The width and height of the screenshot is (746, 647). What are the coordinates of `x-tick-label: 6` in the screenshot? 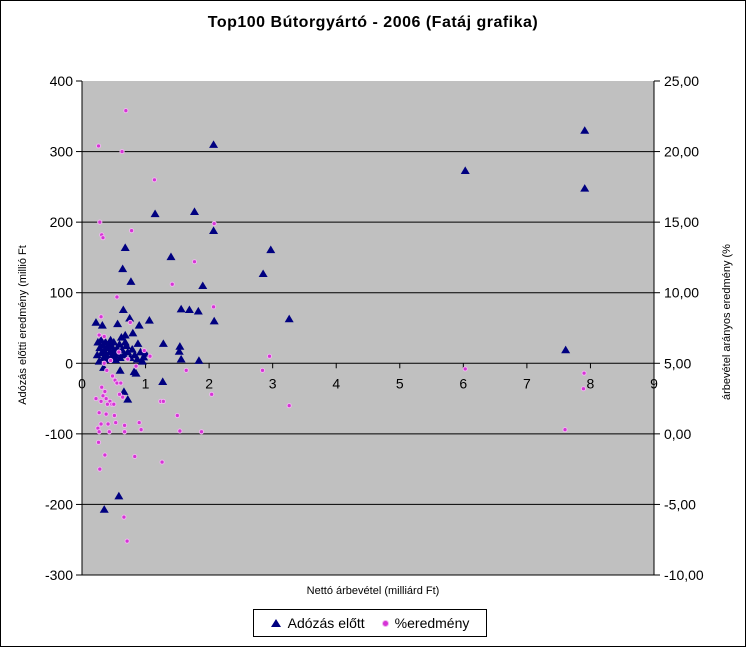 It's located at (463, 383).